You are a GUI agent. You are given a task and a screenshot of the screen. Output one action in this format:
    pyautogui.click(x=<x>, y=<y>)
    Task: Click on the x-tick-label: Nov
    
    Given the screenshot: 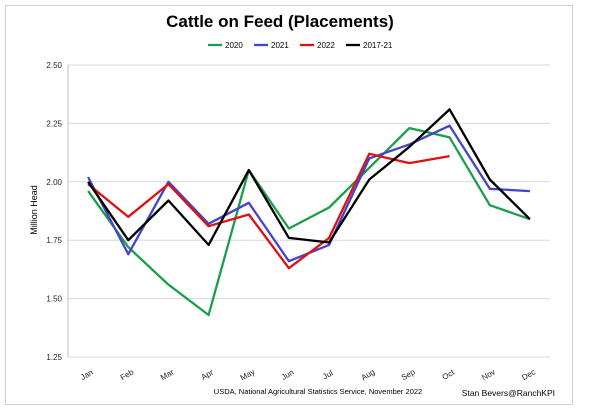 What is the action you would take?
    pyautogui.click(x=488, y=374)
    